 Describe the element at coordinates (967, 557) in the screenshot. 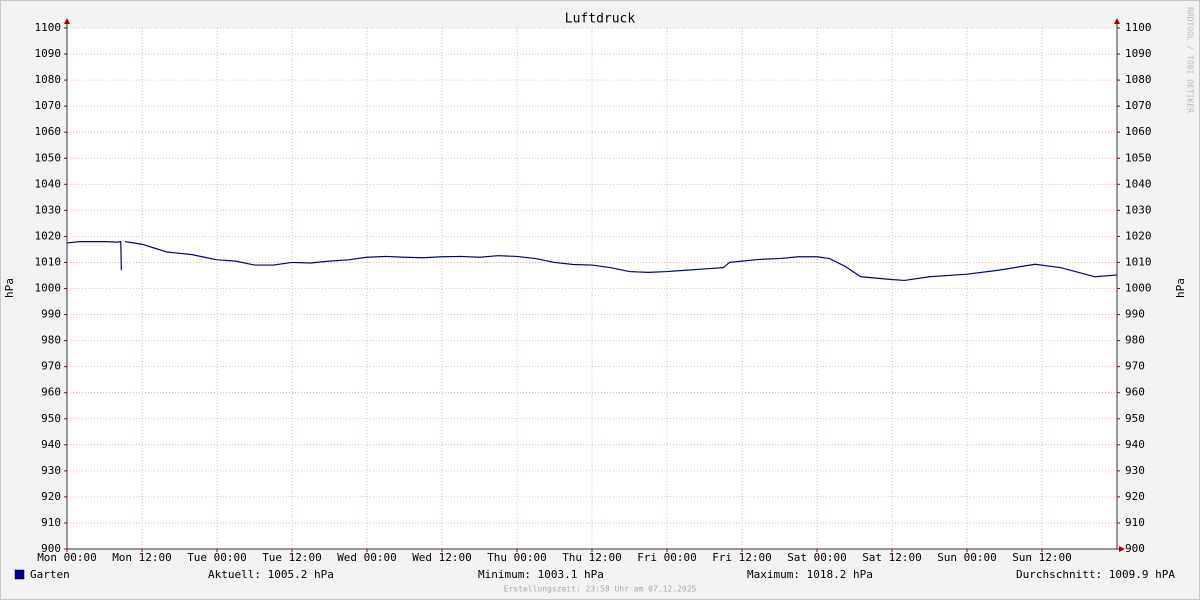

I see `x-tick-label: Sun 00:00` at that location.